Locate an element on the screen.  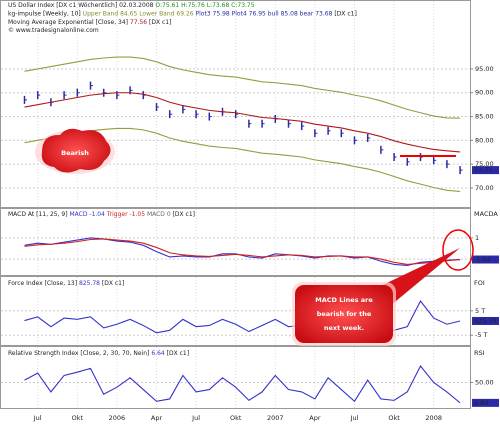
legend-value: 6.64 is located at coordinates (158, 353).